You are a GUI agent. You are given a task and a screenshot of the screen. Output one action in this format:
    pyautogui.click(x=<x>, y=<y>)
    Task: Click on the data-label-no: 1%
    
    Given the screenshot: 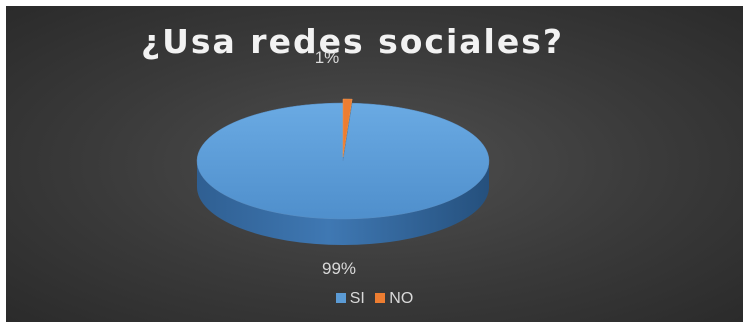 What is the action you would take?
    pyautogui.click(x=327, y=57)
    